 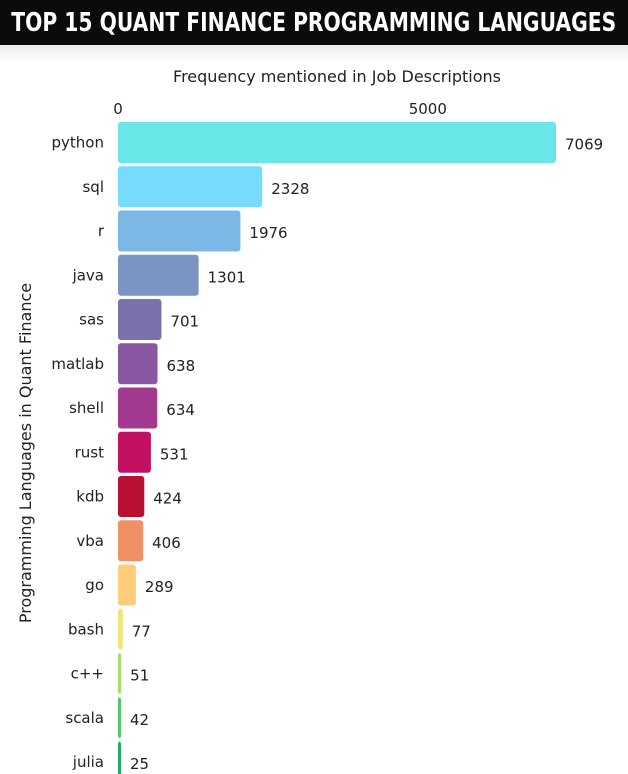 I want to click on category-label: sas, so click(x=91, y=320).